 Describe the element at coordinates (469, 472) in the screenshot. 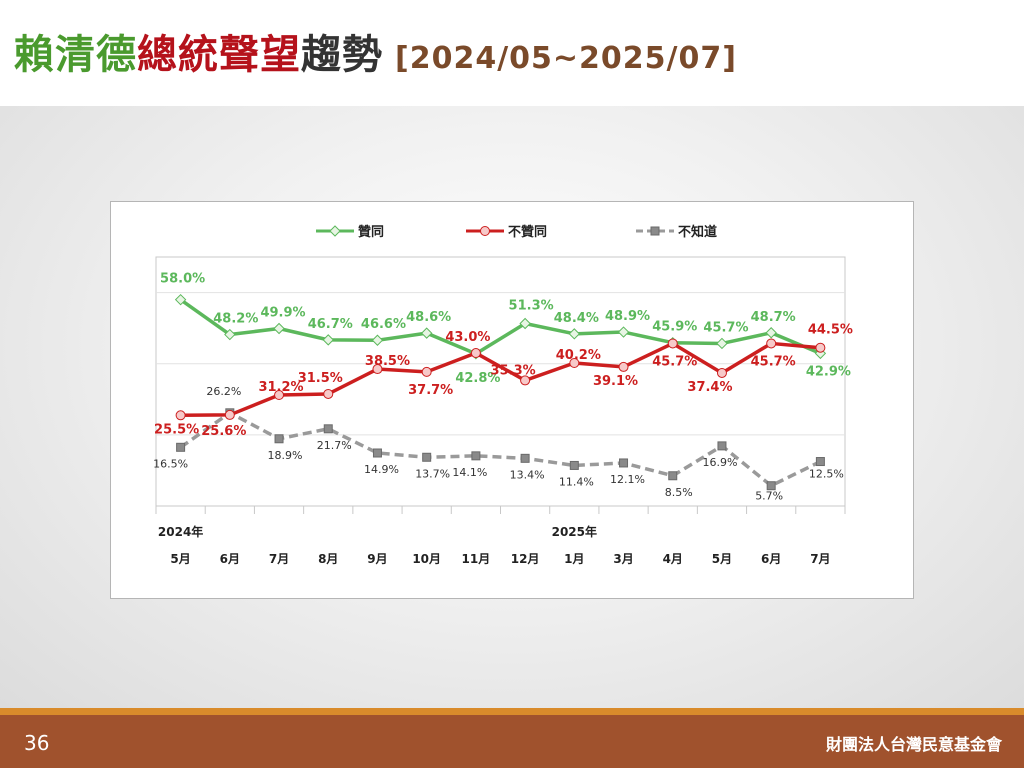

I see `data-label: 14.1%` at that location.